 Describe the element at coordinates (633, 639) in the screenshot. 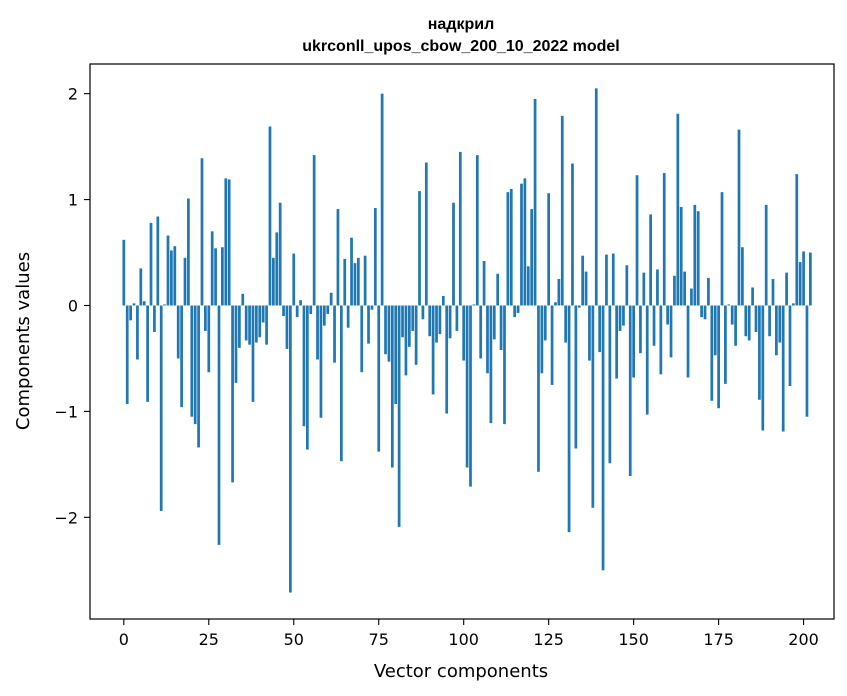

I see `x-tick-label: 150` at that location.